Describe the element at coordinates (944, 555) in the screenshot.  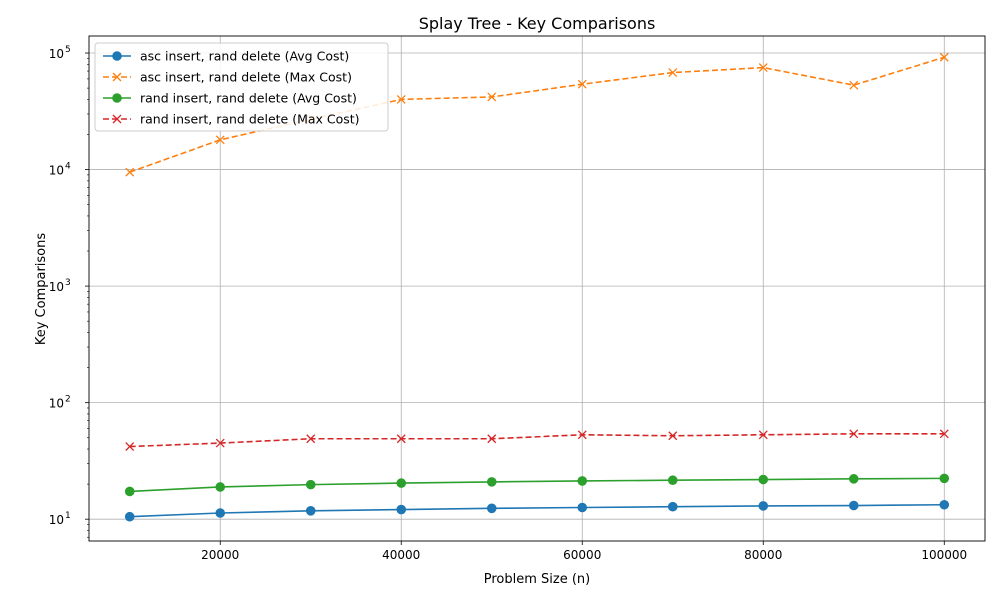
I see `x-tick-label: 100000` at that location.